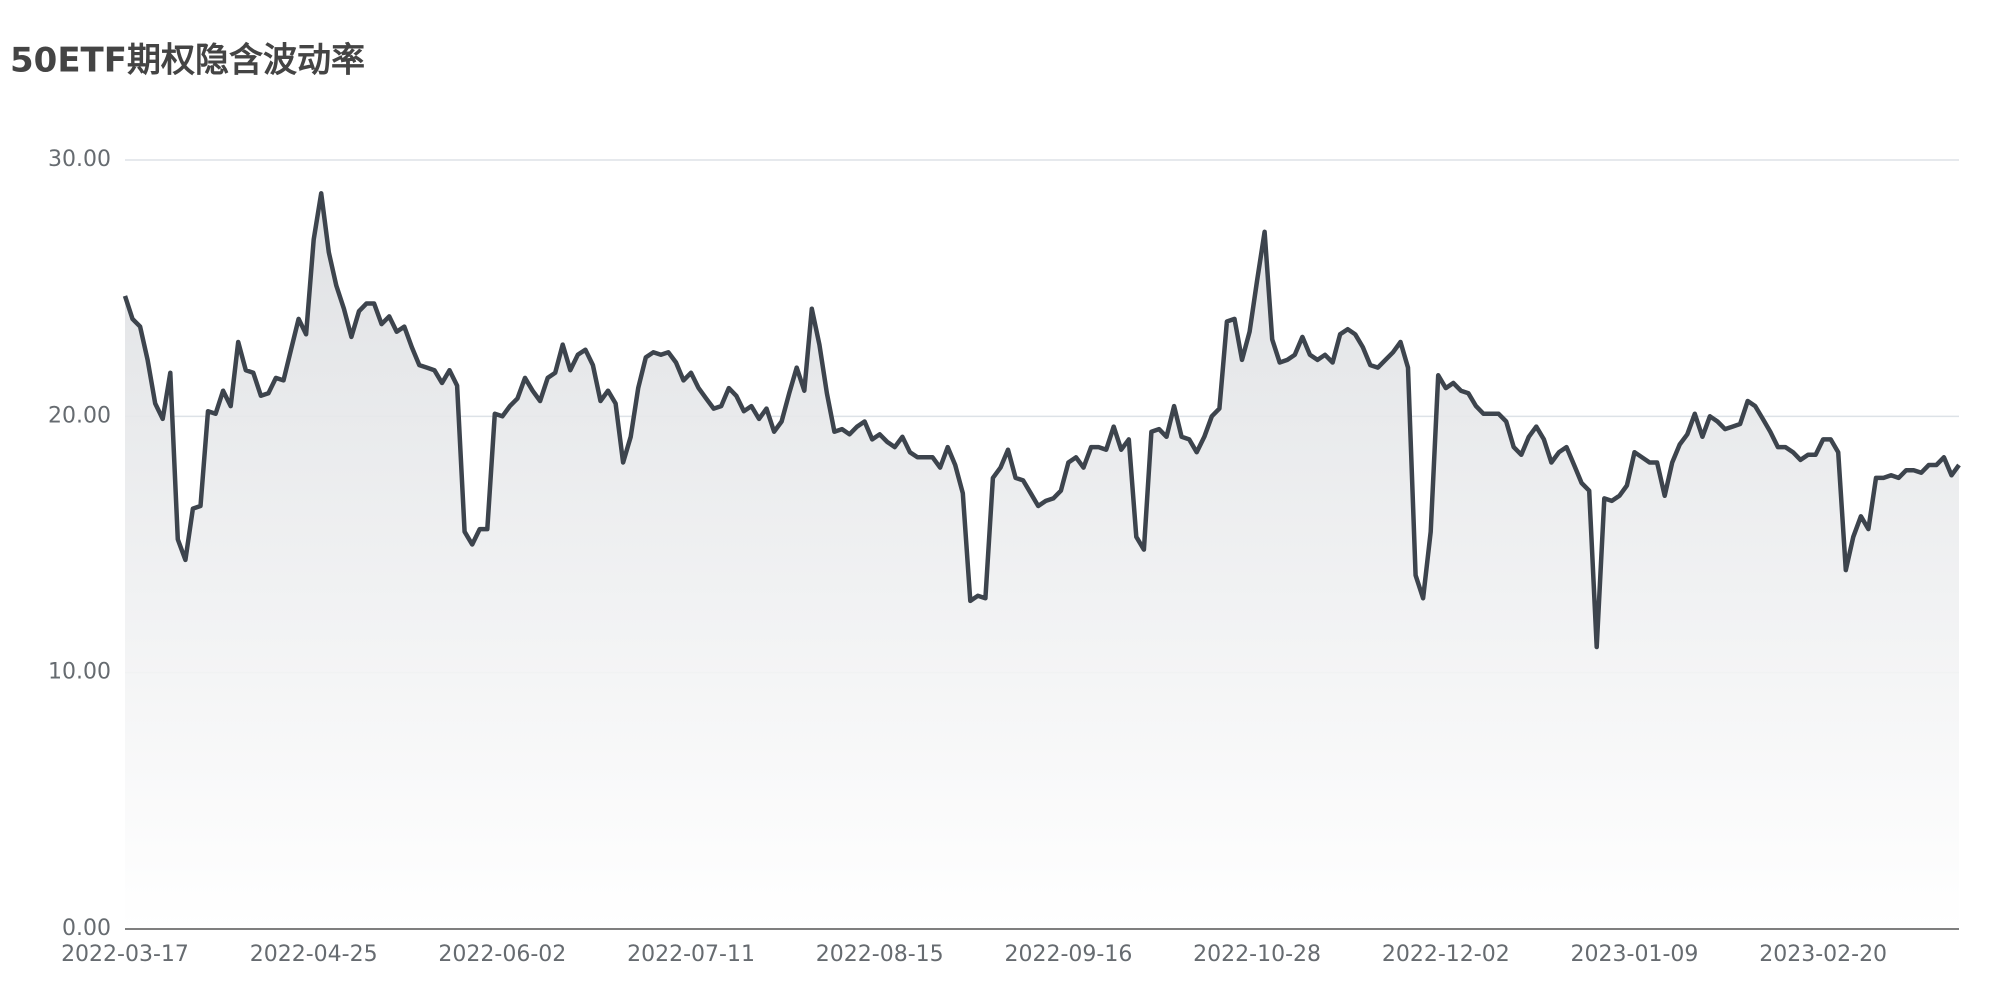 The image size is (2000, 1000). What do you see at coordinates (1446, 954) in the screenshot?
I see `x-tick-label: 2022-12-02` at bounding box center [1446, 954].